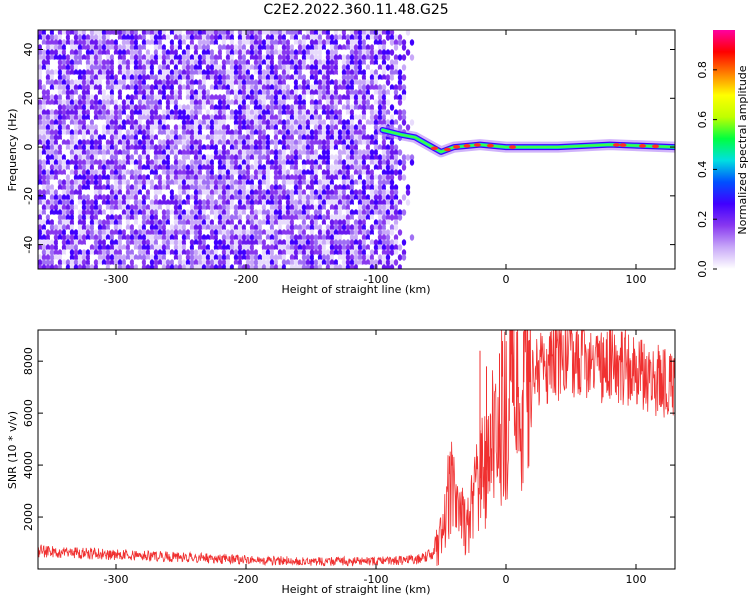 Image resolution: width=750 pixels, height=600 pixels. I want to click on colorbar-ticks: 0.00.20.40.60.8, so click(706, 169).